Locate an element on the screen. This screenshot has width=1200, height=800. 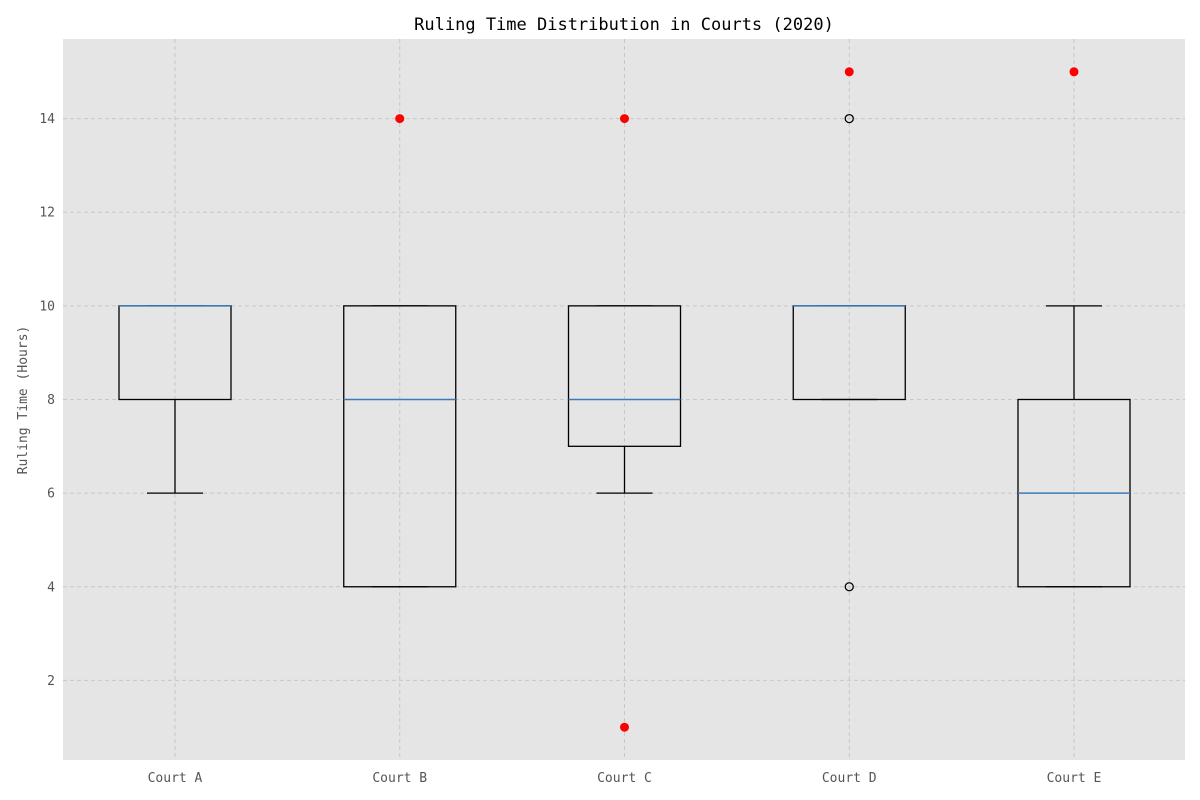
x-tick-label: Court B is located at coordinates (399, 778).